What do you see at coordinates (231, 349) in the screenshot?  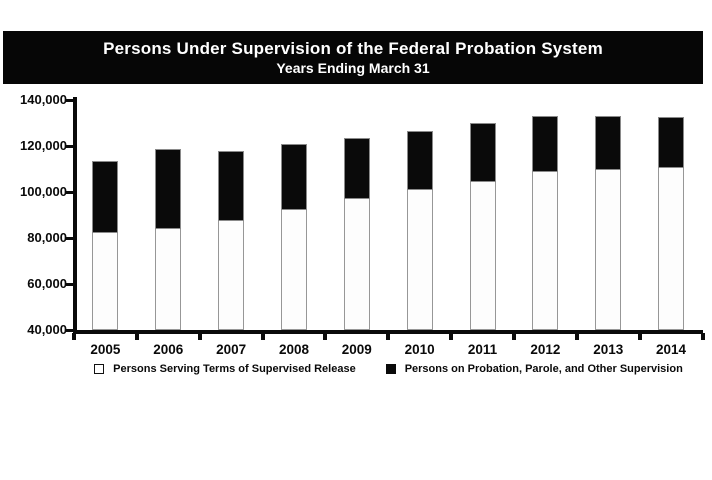 I see `year-label-2007: 2007` at bounding box center [231, 349].